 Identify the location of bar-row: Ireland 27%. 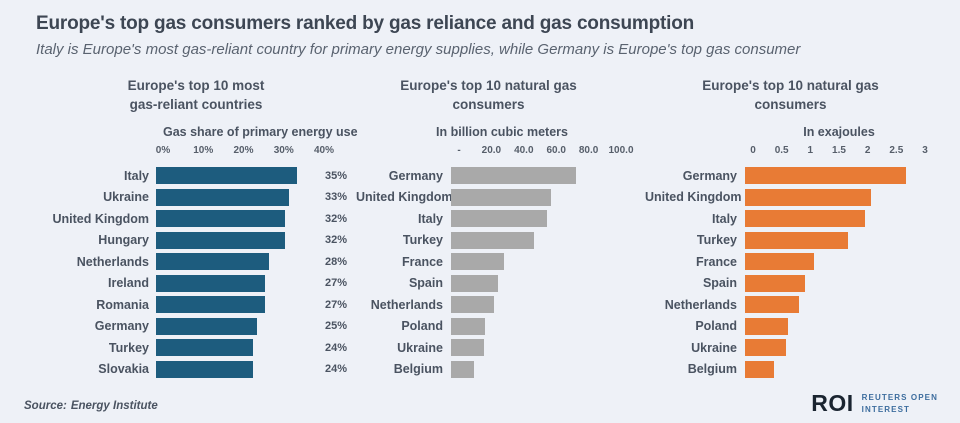
(196, 283).